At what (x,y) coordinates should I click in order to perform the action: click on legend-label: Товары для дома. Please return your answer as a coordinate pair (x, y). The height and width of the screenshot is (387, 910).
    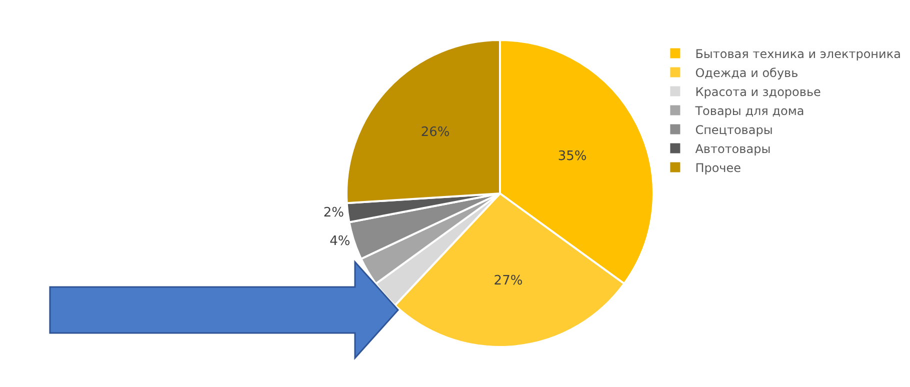
    Looking at the image, I should click on (749, 111).